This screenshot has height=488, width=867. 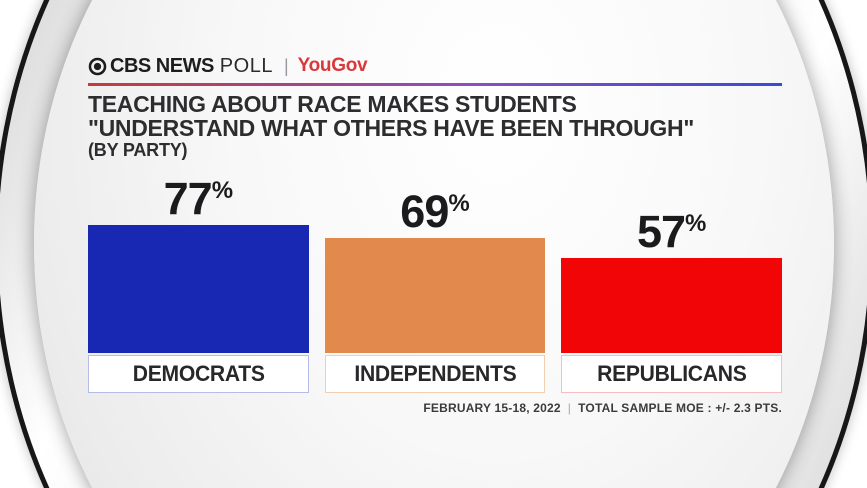 What do you see at coordinates (97, 66) in the screenshot?
I see `cbs-eye-icon` at bounding box center [97, 66].